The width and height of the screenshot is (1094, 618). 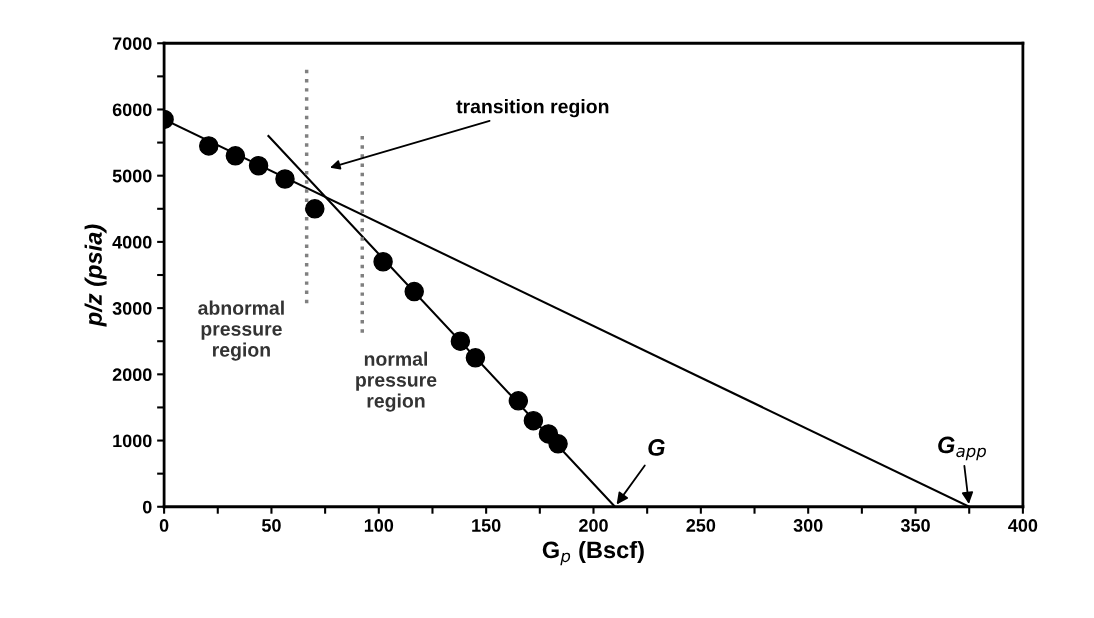 What do you see at coordinates (95, 275) in the screenshot?
I see `y-axis-title: p/z (psia)` at bounding box center [95, 275].